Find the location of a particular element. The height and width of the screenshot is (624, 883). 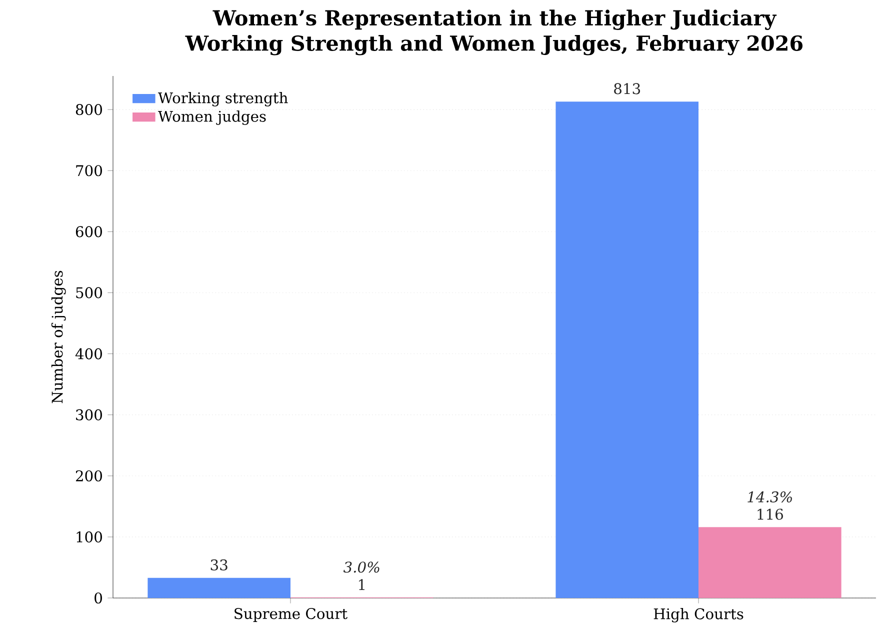

y-tick-label: 600 is located at coordinates (89, 232).